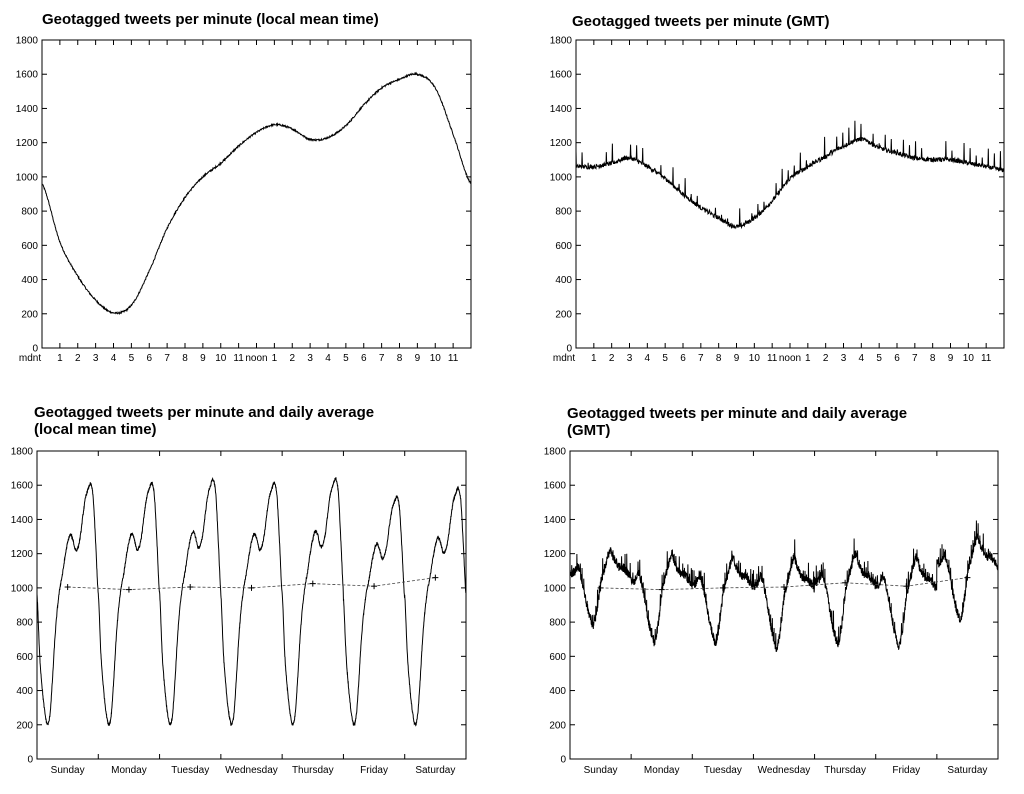 The height and width of the screenshot is (794, 1024). Describe the element at coordinates (701, 21) in the screenshot. I see `chart-title: Geotagged tweets per minute (GMT)` at that location.